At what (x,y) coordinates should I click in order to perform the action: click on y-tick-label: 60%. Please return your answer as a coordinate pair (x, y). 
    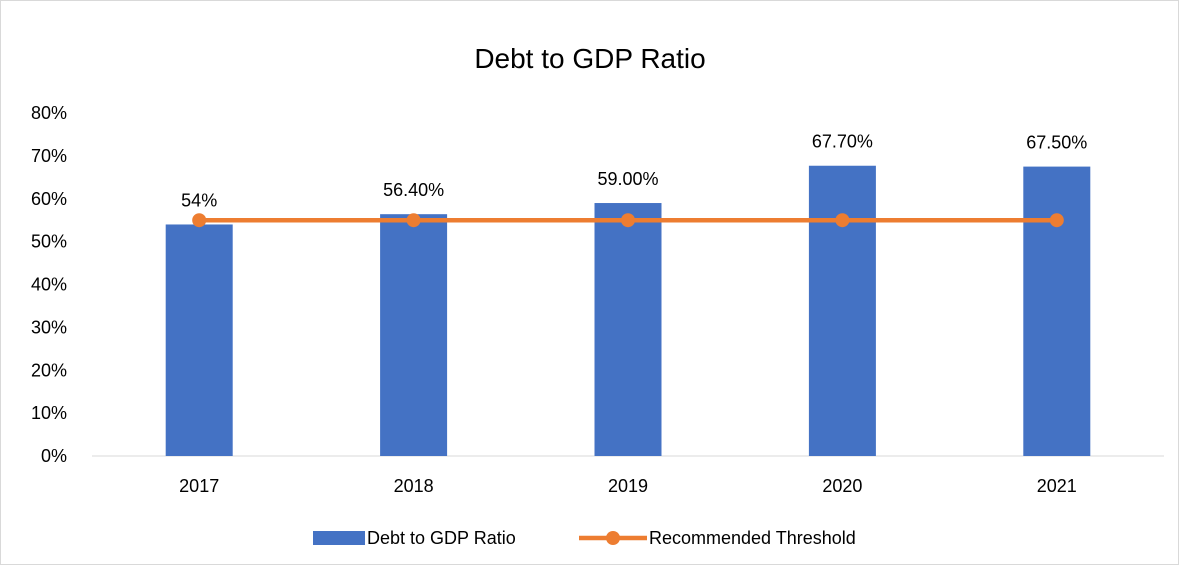
    Looking at the image, I should click on (49, 199).